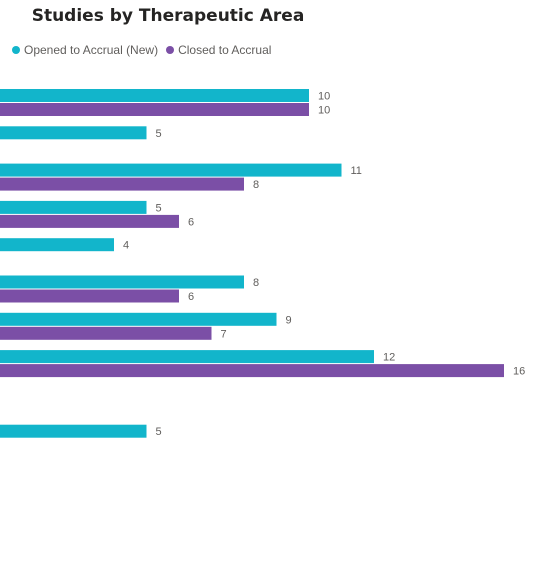 The height and width of the screenshot is (564, 536). What do you see at coordinates (168, 16) in the screenshot?
I see `chart-title: Studies by Therapeutic Area` at bounding box center [168, 16].